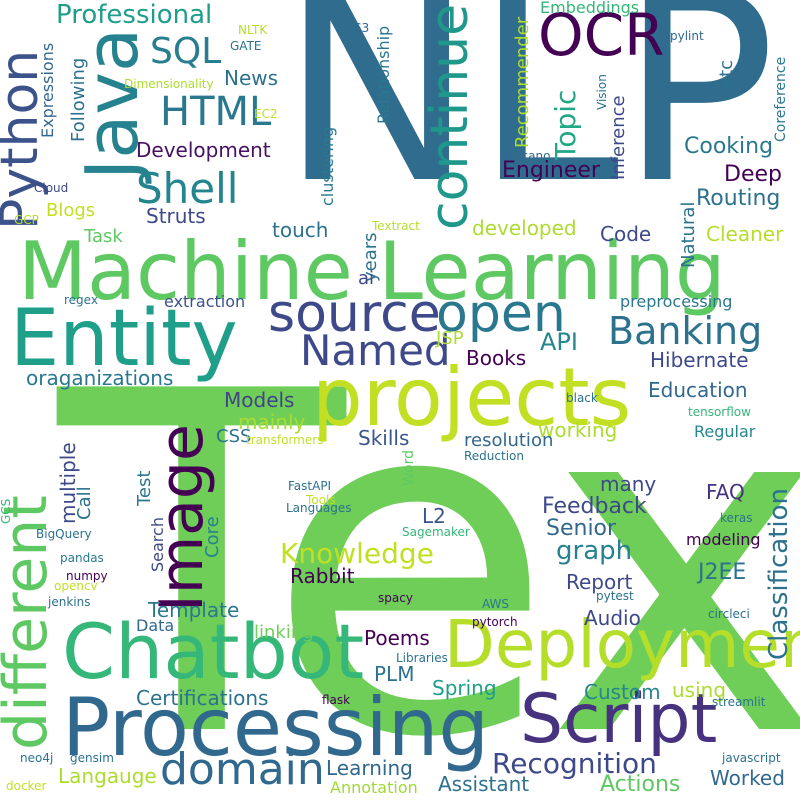 The width and height of the screenshot is (800, 800). What do you see at coordinates (738, 198) in the screenshot?
I see `word-routing: Routing` at bounding box center [738, 198].